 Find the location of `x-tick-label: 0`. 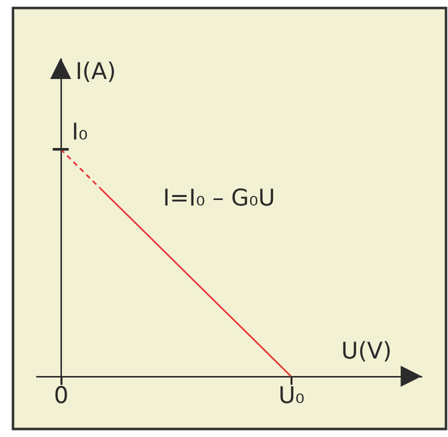

x-tick-label: 0 is located at coordinates (61, 395).